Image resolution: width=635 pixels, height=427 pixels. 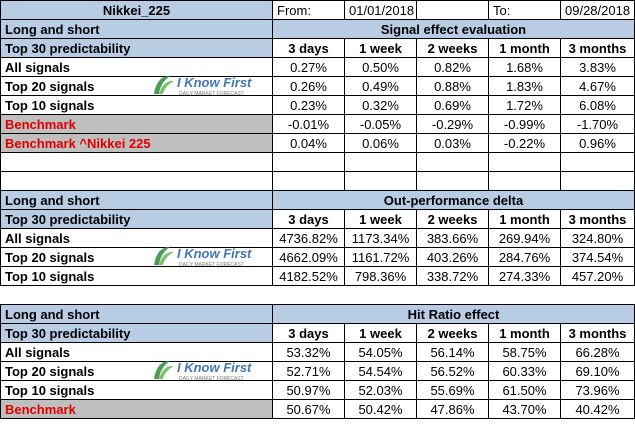 I want to click on section-title-row: Long and short Hit Ratio effect, so click(x=317, y=314).